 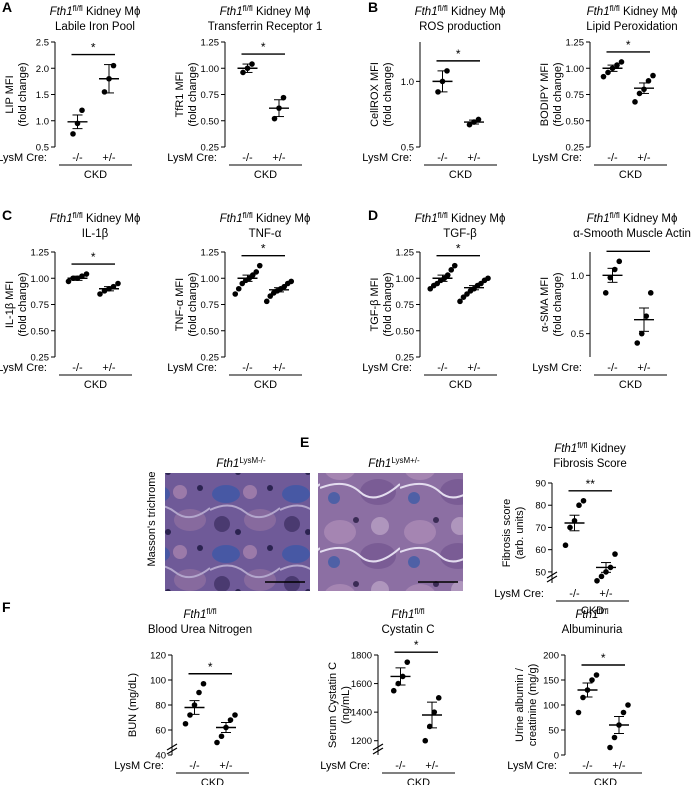 What do you see at coordinates (551, 656) in the screenshot?
I see `y-tick-label: 200` at bounding box center [551, 656].